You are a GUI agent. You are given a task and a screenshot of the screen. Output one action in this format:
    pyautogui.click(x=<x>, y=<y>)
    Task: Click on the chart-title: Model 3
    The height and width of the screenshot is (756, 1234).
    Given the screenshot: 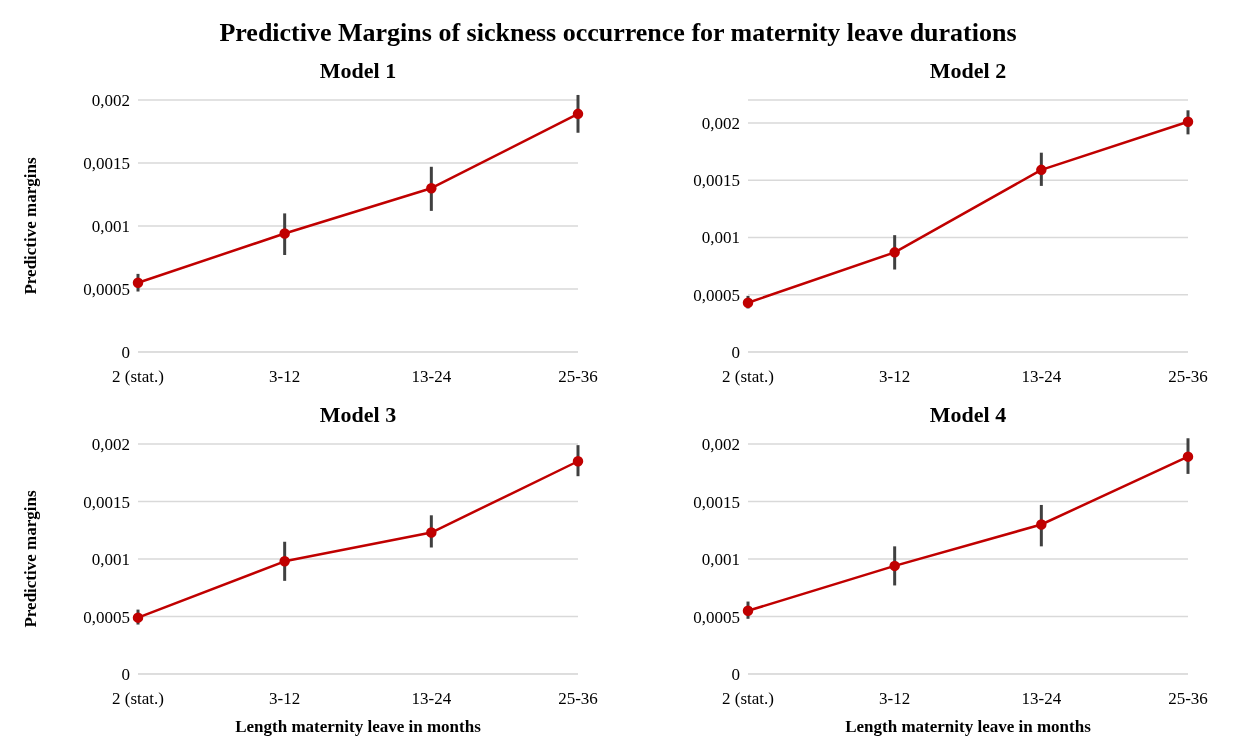 What is the action you would take?
    pyautogui.click(x=358, y=415)
    